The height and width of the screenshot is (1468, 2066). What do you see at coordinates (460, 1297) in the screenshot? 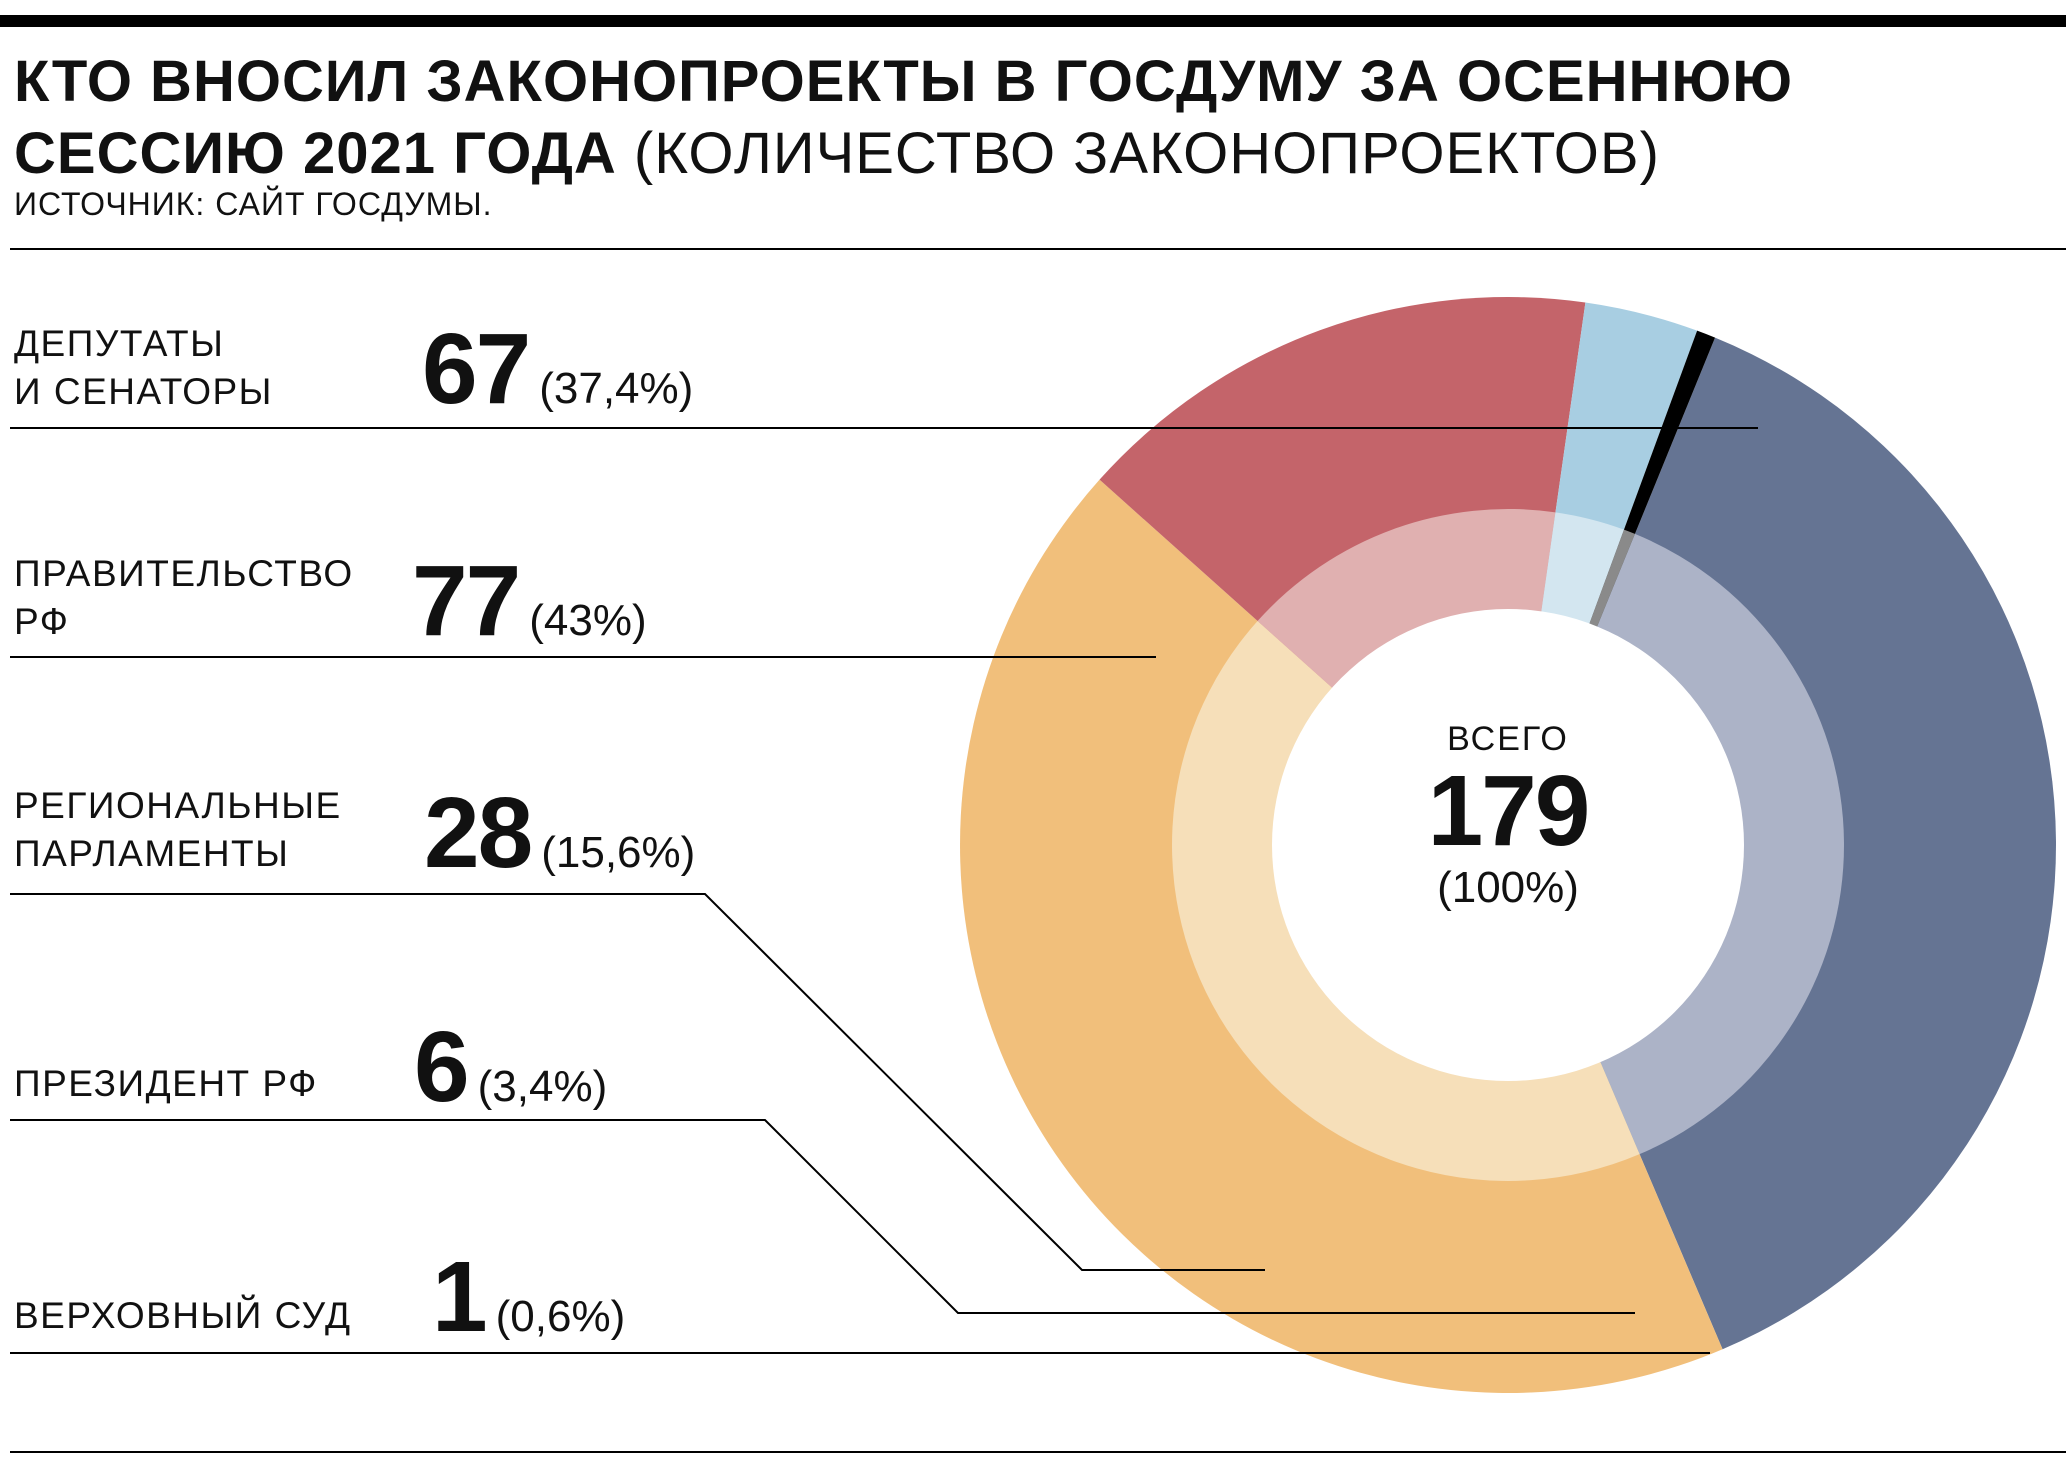
I see `value-supreme-court: 1` at bounding box center [460, 1297].